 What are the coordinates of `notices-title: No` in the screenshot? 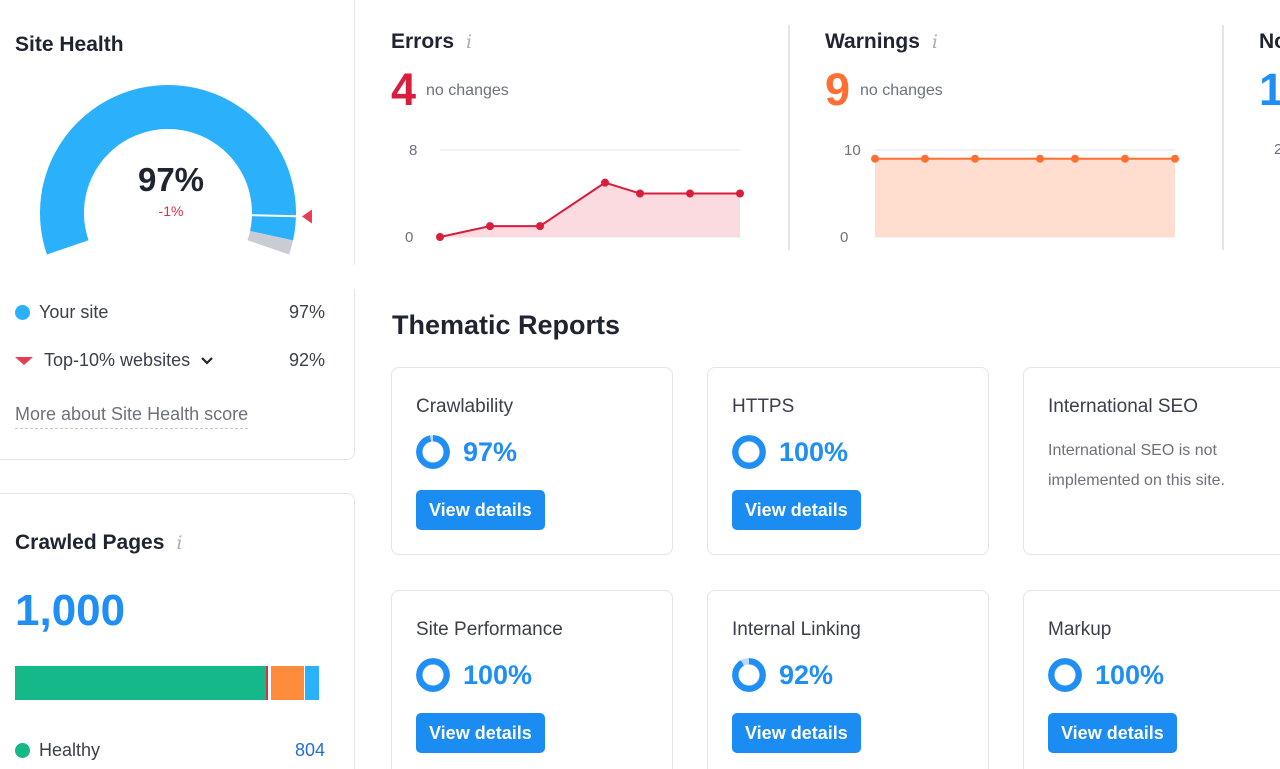 It's located at (1269, 41).